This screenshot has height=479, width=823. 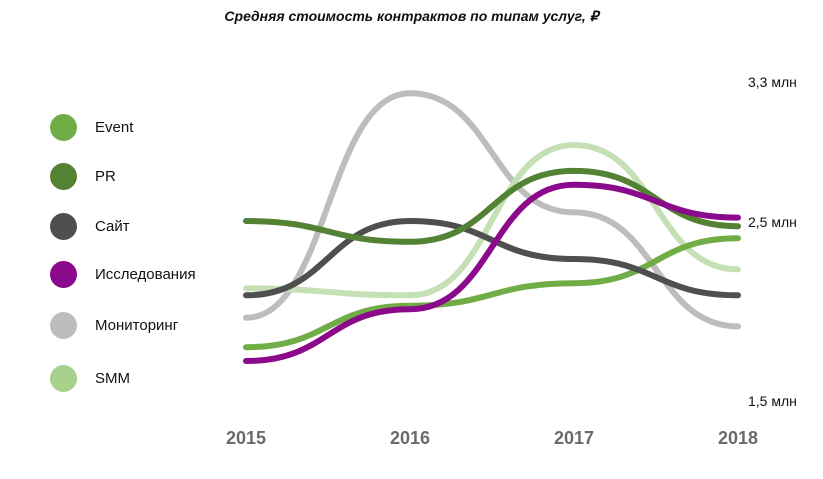 I want to click on legend-item-monitoring: Мониторинг, so click(x=114, y=325).